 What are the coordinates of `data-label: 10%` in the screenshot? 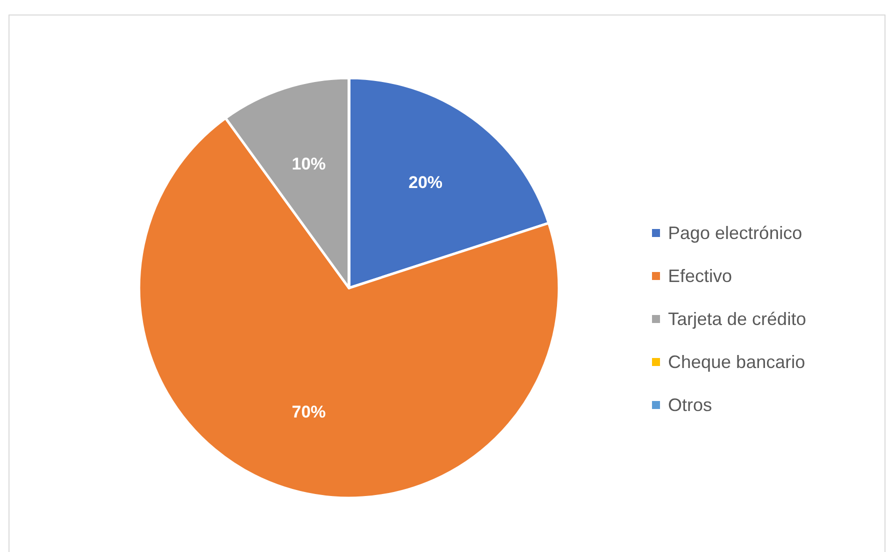 It's located at (309, 164).